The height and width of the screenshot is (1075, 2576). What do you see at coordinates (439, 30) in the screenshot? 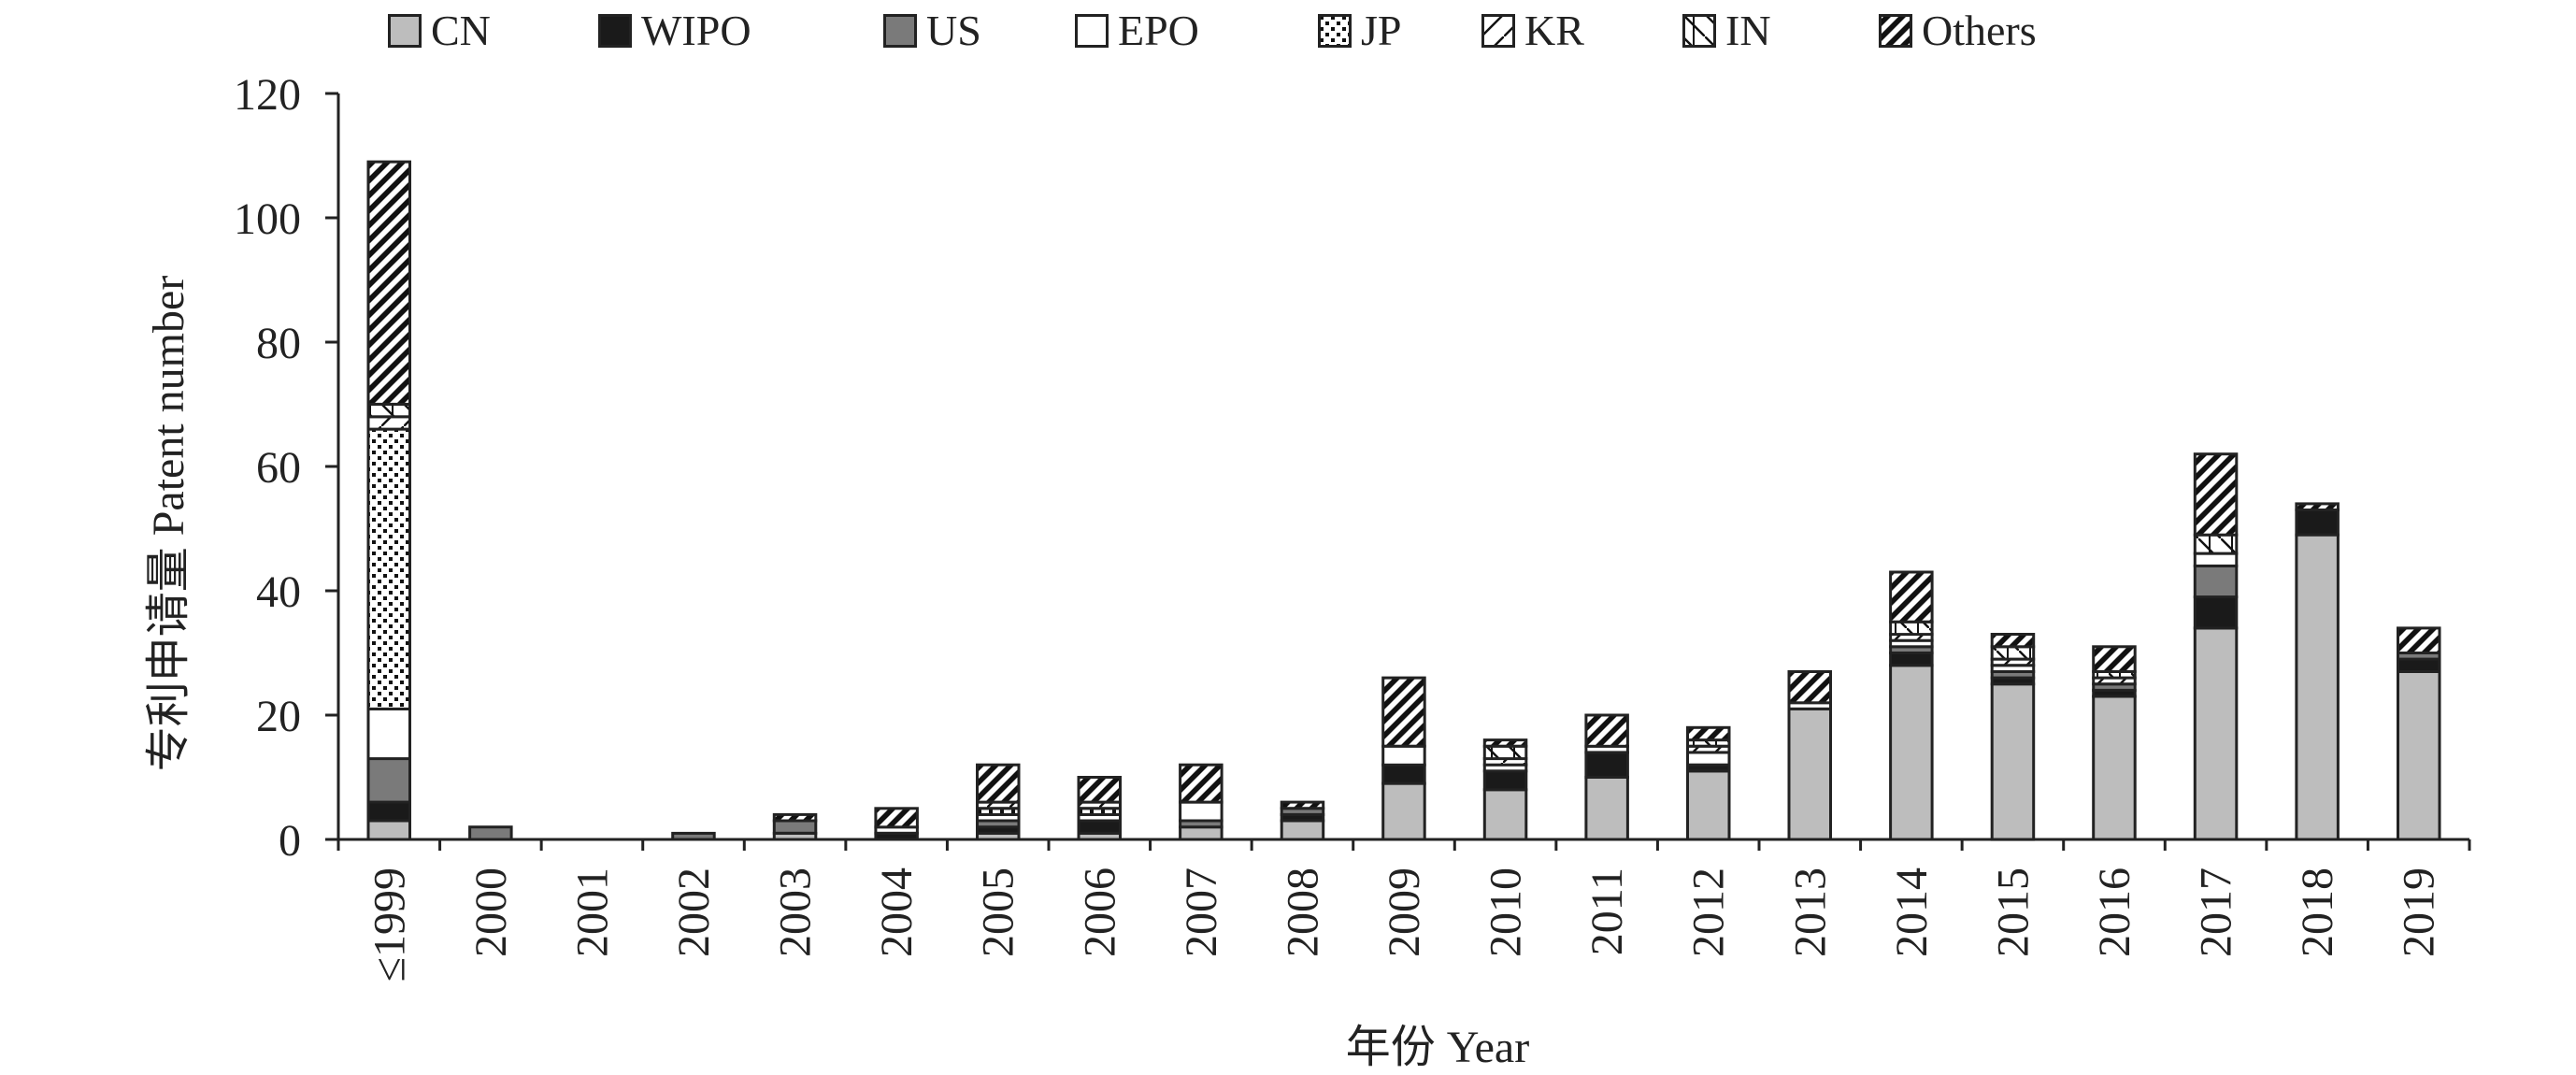
I see `legend-item-cn: CN` at bounding box center [439, 30].